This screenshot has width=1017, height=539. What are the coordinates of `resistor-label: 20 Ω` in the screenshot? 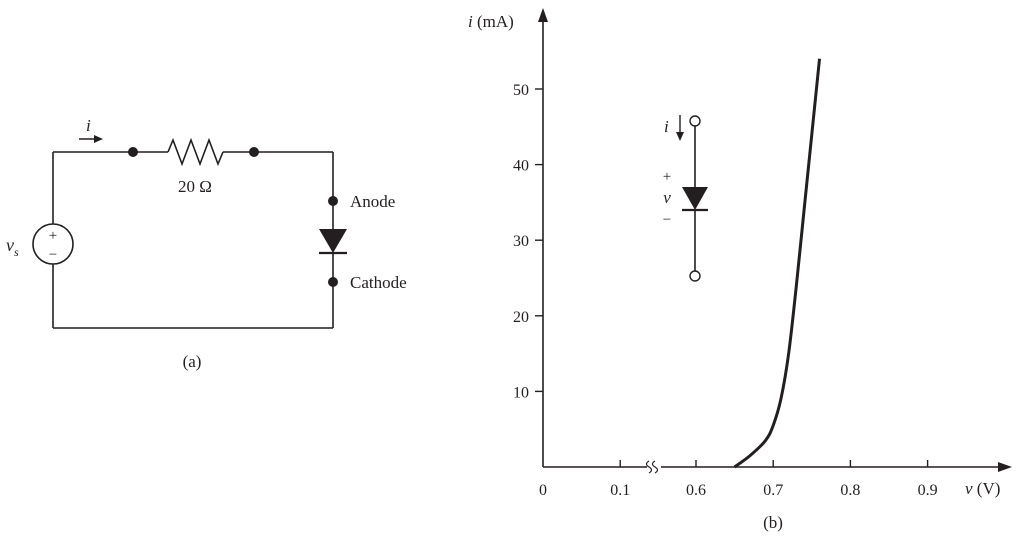 It's located at (195, 186).